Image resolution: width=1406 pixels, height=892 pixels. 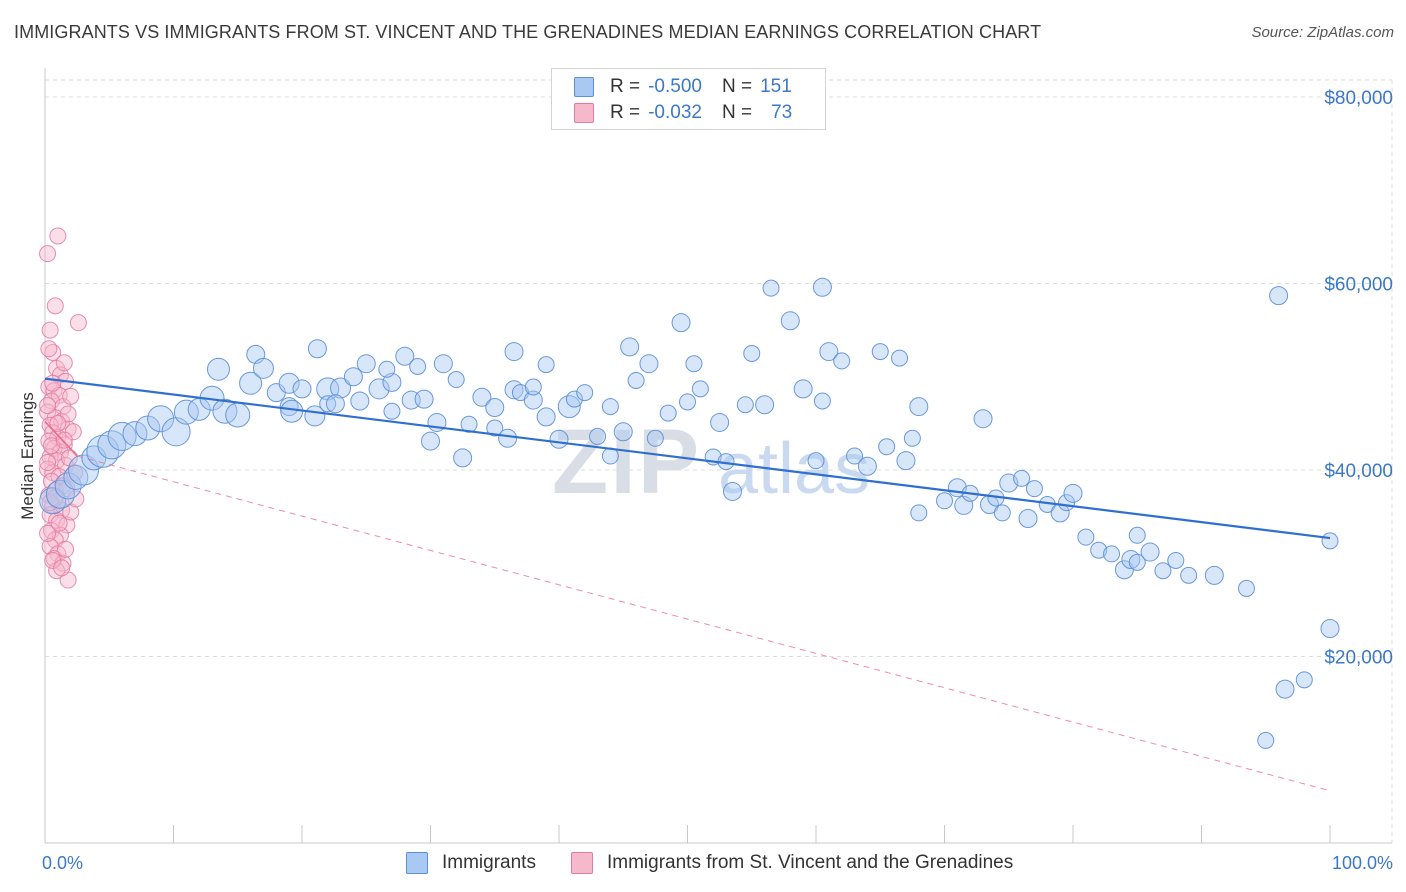 I want to click on legend-n-value: 151, so click(x=776, y=86).